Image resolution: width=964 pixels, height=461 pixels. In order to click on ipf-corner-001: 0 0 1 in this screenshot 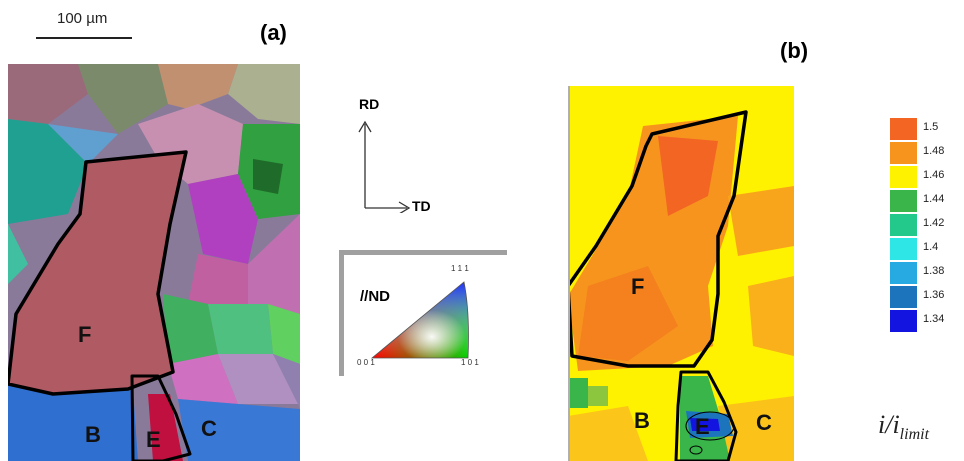, I will do `click(366, 362)`.